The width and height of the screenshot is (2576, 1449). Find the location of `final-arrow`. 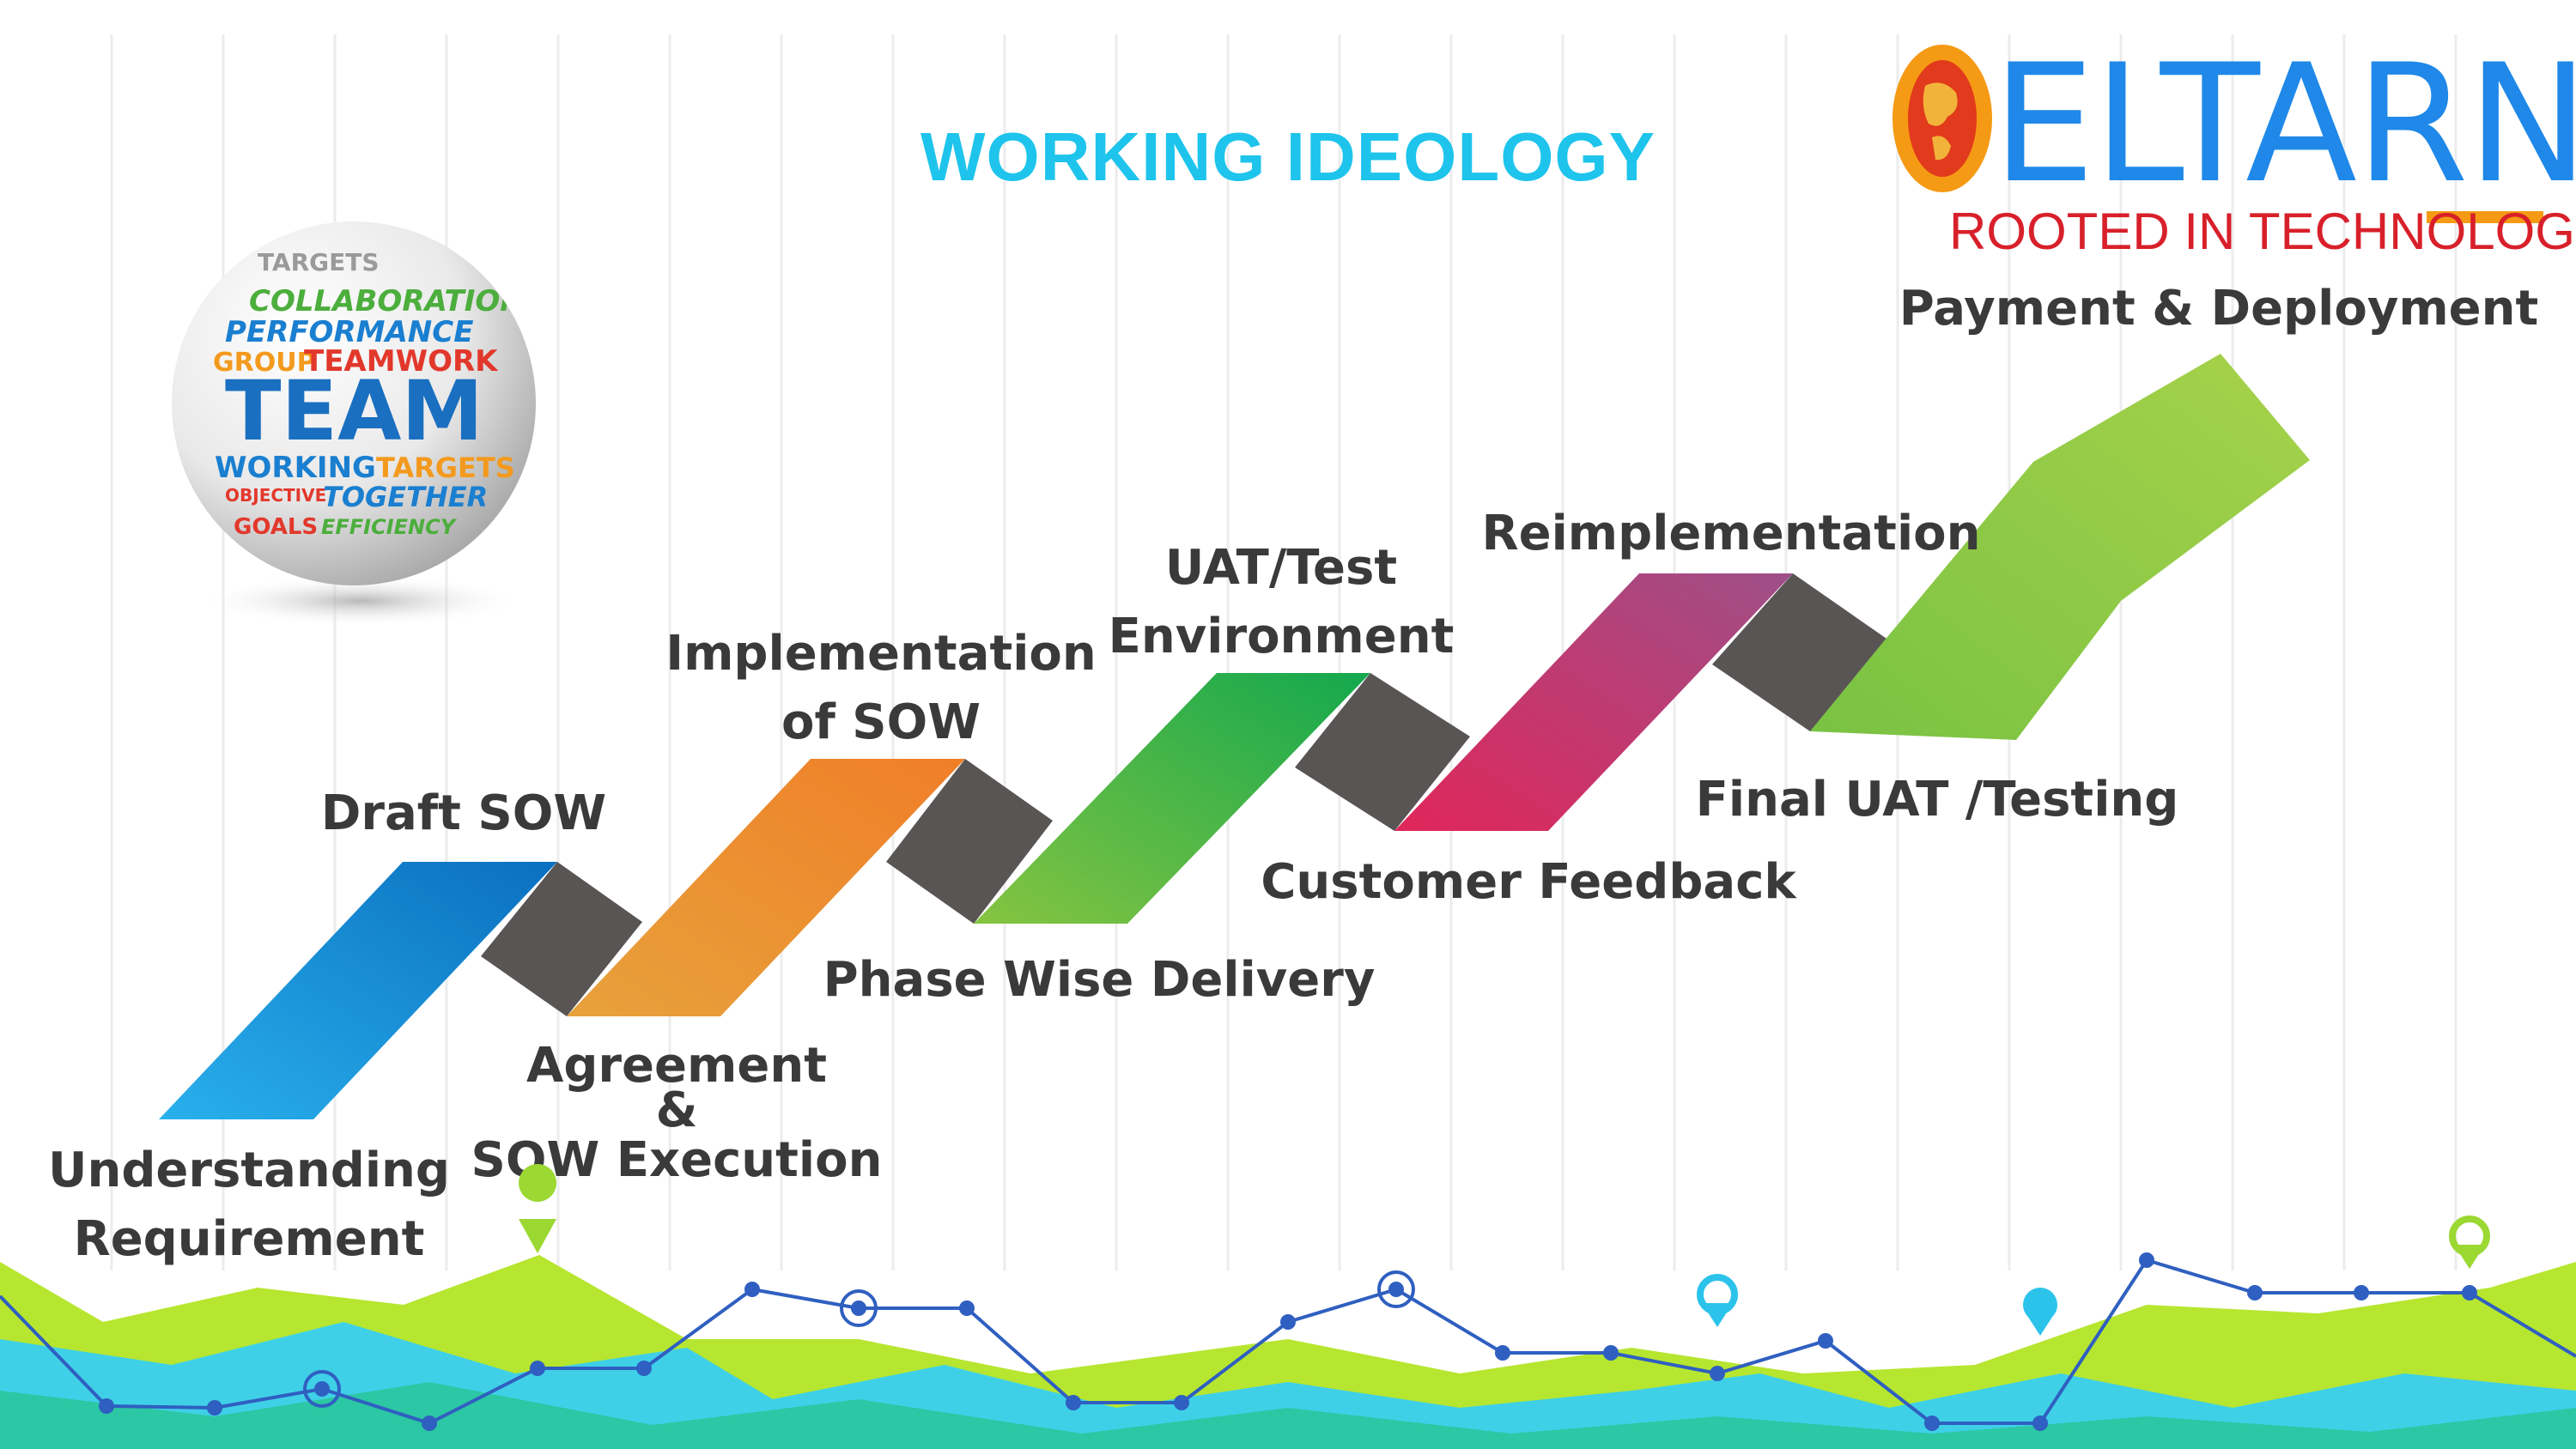

final-arrow is located at coordinates (2060, 547).